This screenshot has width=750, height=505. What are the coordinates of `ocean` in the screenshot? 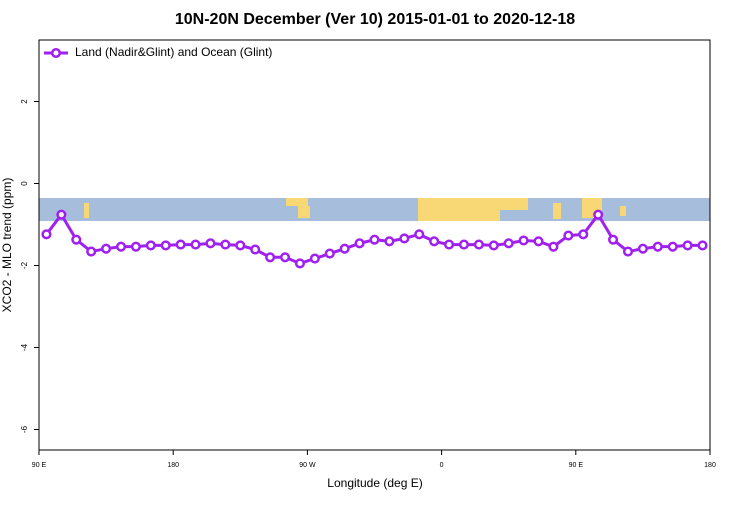 It's located at (374, 209).